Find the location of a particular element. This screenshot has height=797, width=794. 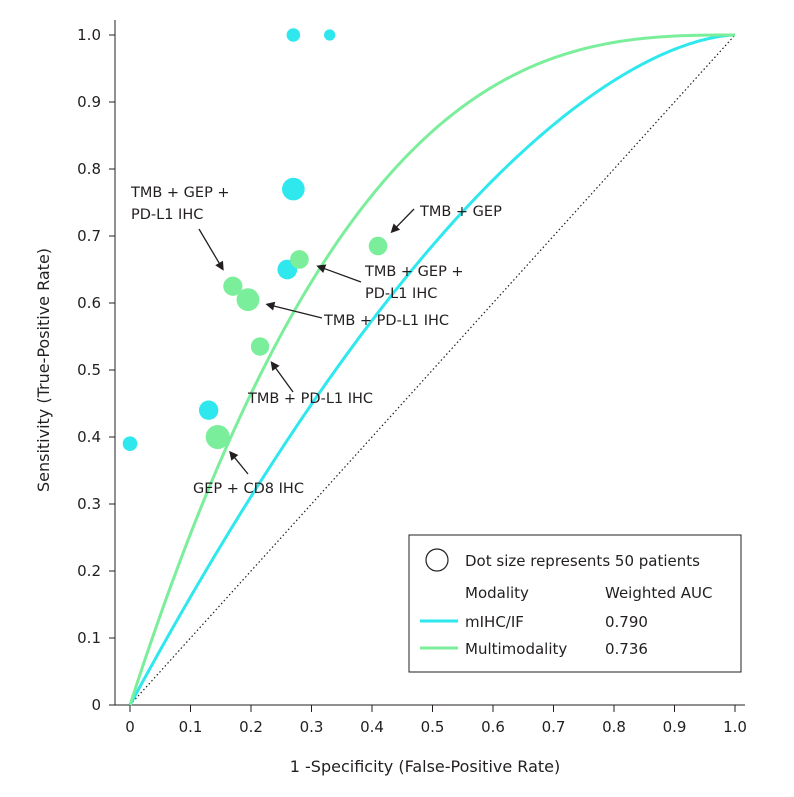

annotation-tmb-gep: TMB + GEP is located at coordinates (460, 212).